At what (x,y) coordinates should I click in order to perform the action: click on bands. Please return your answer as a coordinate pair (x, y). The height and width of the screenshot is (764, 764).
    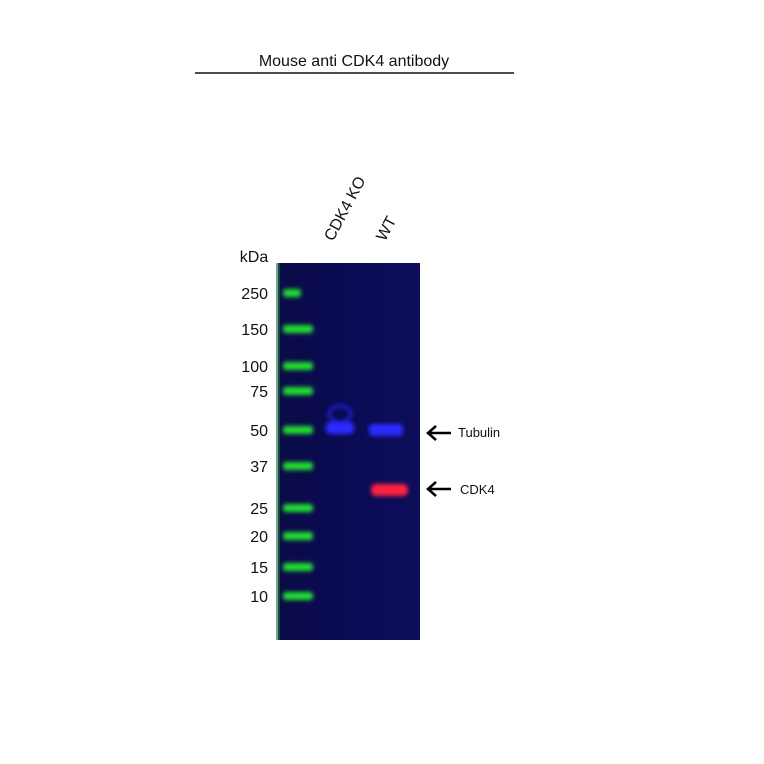
    Looking at the image, I should click on (367, 450).